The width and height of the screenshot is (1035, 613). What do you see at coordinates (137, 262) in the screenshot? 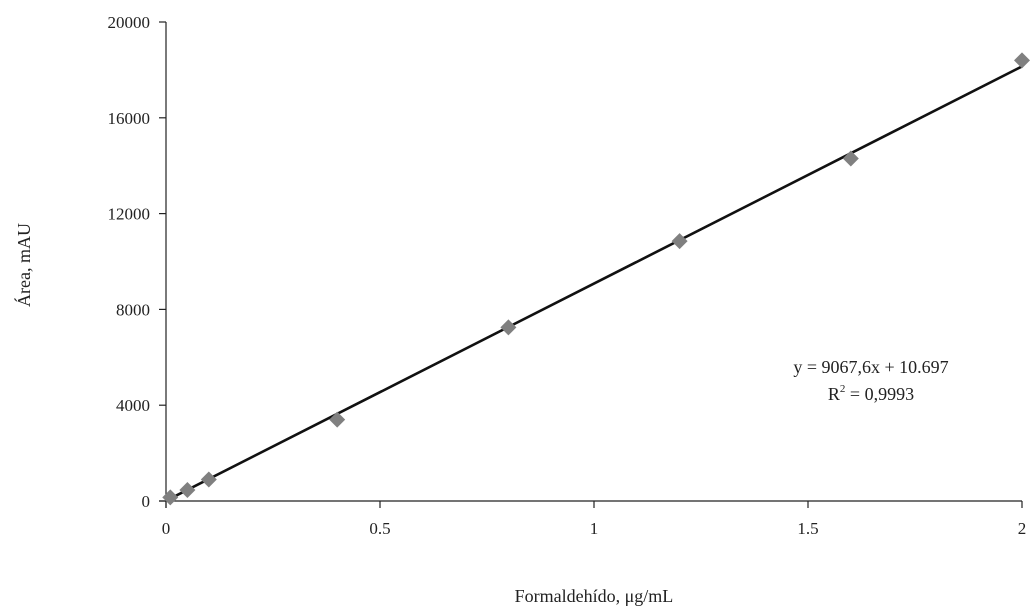
I see `y-ticks-group: 0 4000 8000 12000 16000 20000` at bounding box center [137, 262].